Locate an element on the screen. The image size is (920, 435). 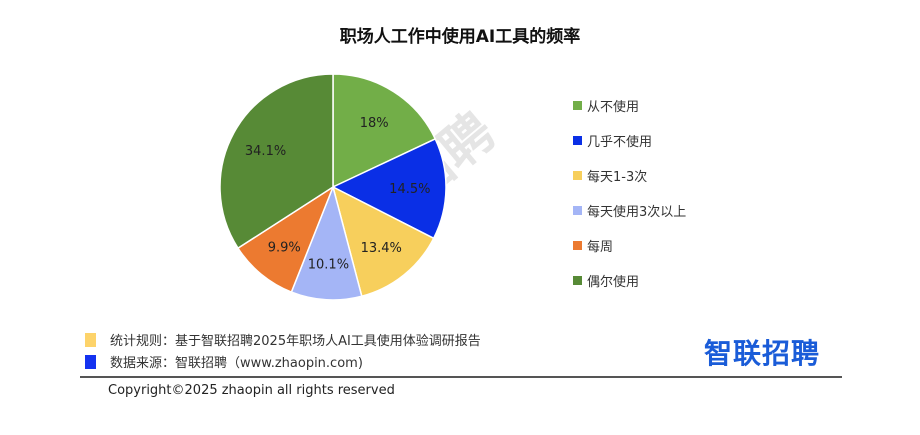
slice-label: 34.1% is located at coordinates (265, 151).